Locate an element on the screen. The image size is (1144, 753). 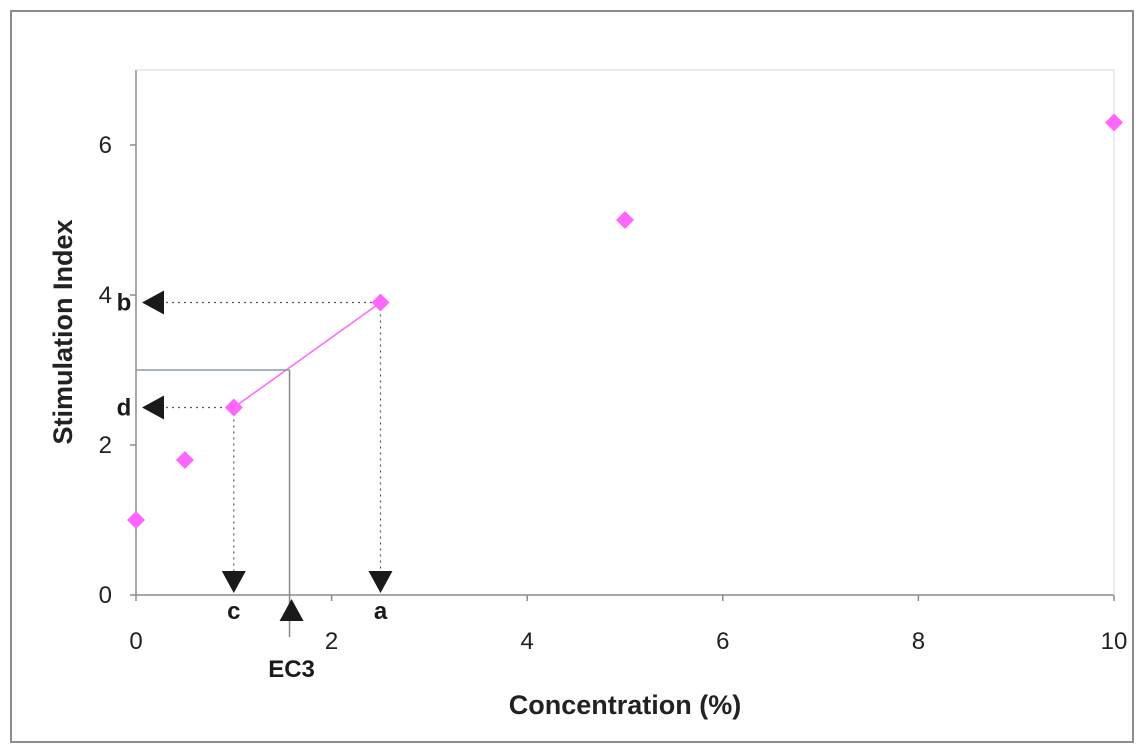
guide-lines-group is located at coordinates (259, 469).